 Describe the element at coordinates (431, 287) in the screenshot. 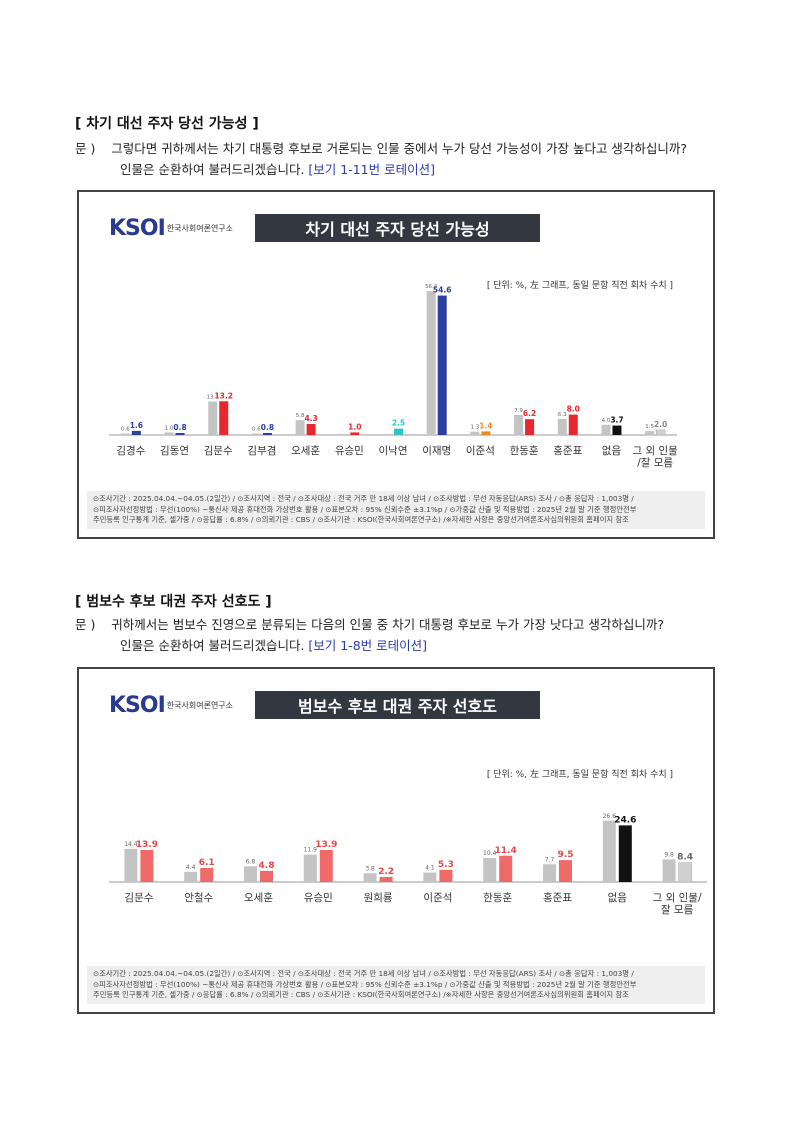

I see `data-label-previous: 56.4` at that location.